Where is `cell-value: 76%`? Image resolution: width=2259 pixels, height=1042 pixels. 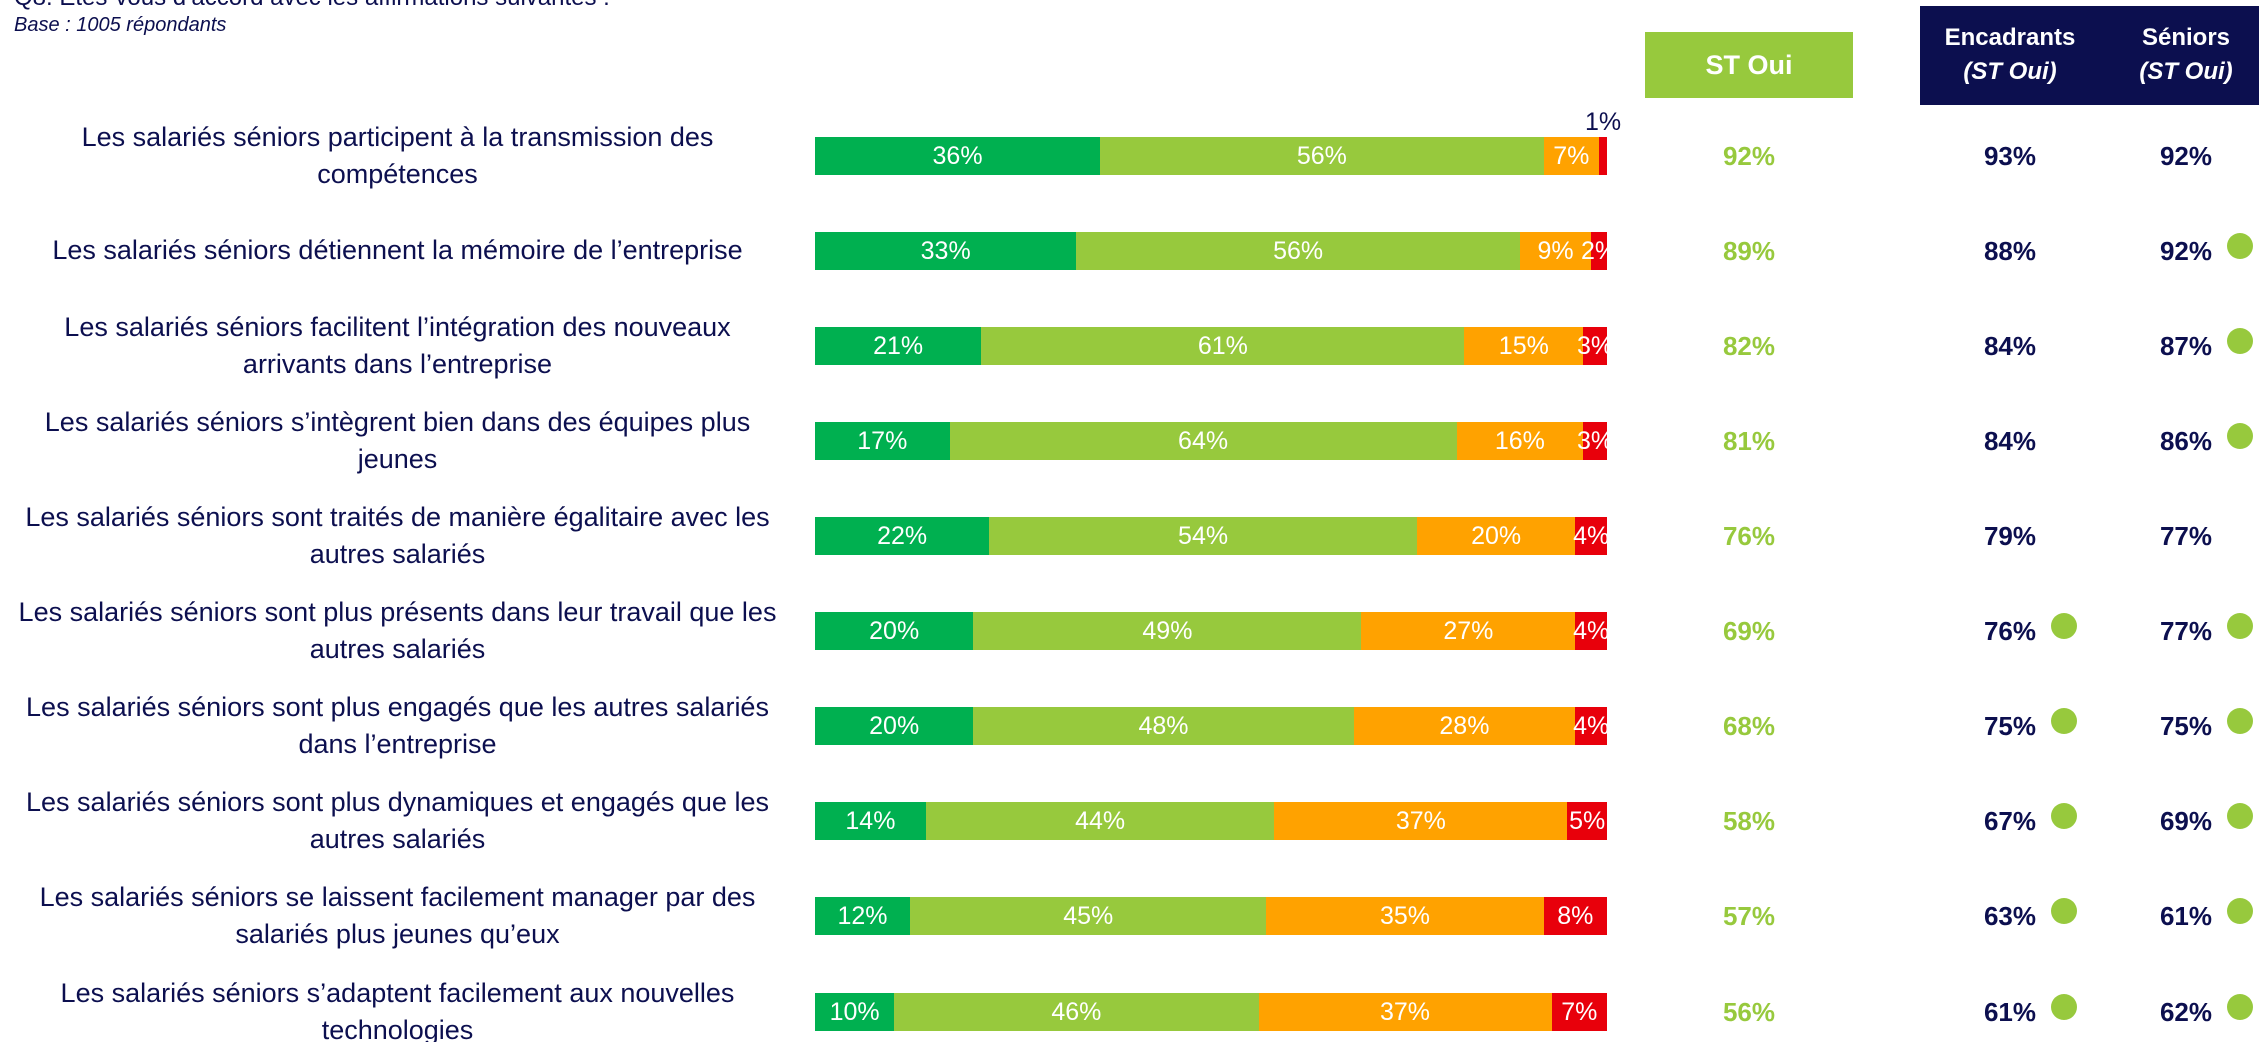
cell-value: 76% is located at coordinates (2010, 631).